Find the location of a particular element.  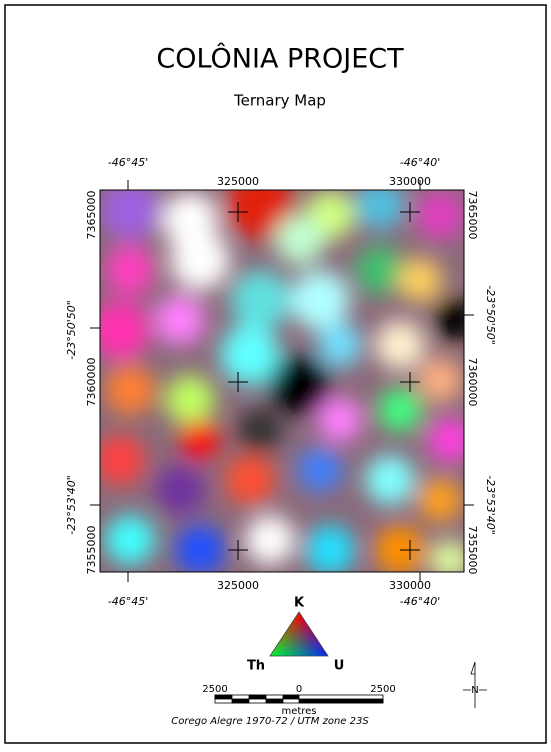

subtitle: Ternary Map is located at coordinates (279, 101).